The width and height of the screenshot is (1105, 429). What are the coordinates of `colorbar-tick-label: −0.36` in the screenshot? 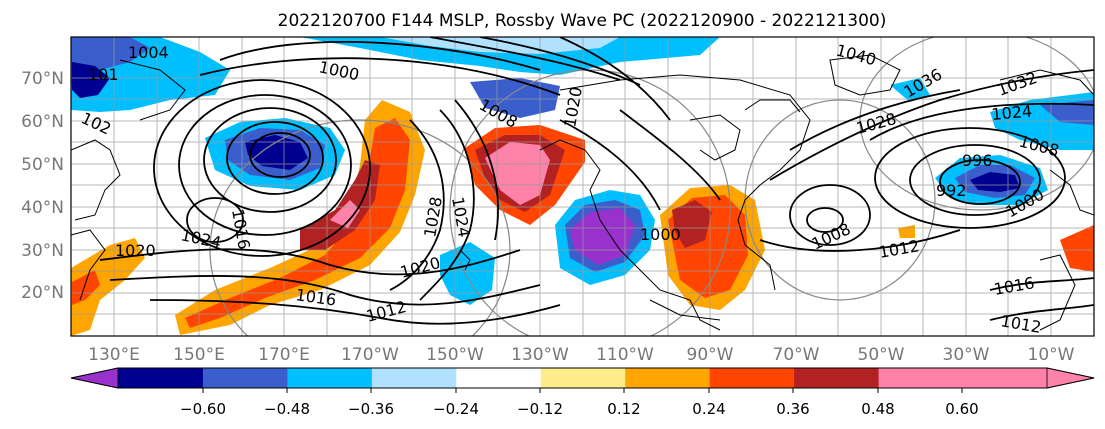 It's located at (371, 409).